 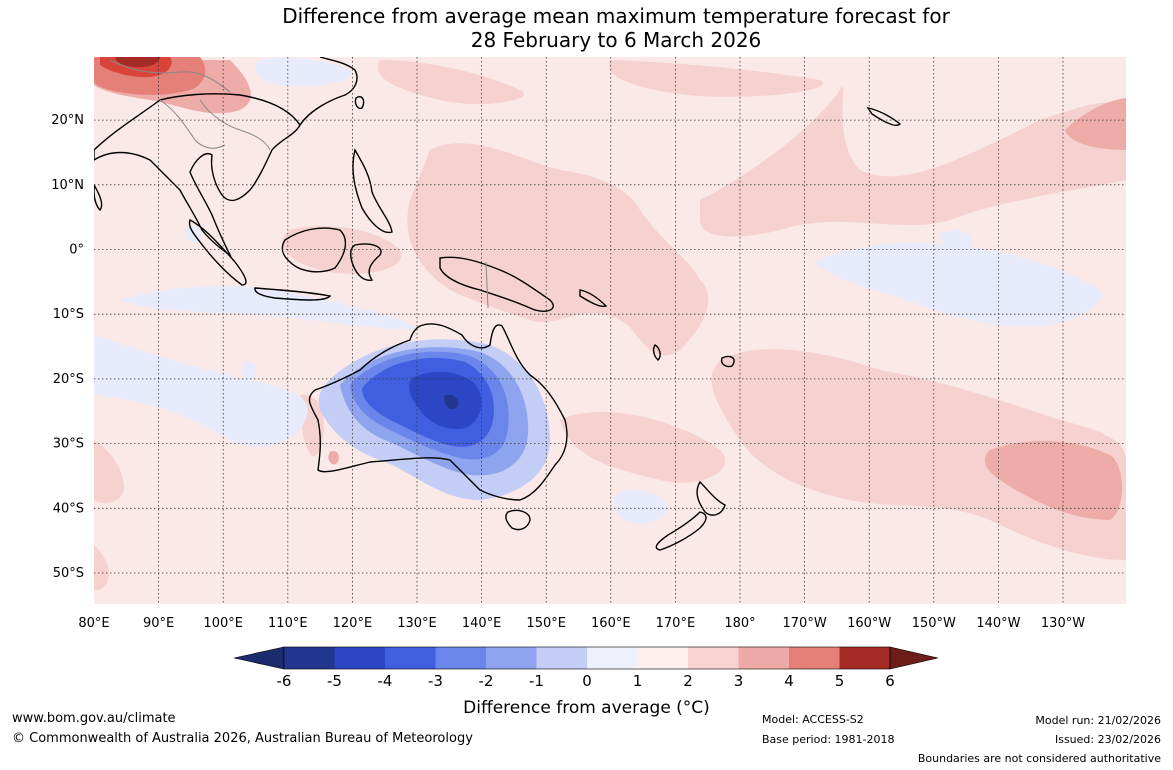 What do you see at coordinates (546, 623) in the screenshot?
I see `longitude-label: 150°E` at bounding box center [546, 623].